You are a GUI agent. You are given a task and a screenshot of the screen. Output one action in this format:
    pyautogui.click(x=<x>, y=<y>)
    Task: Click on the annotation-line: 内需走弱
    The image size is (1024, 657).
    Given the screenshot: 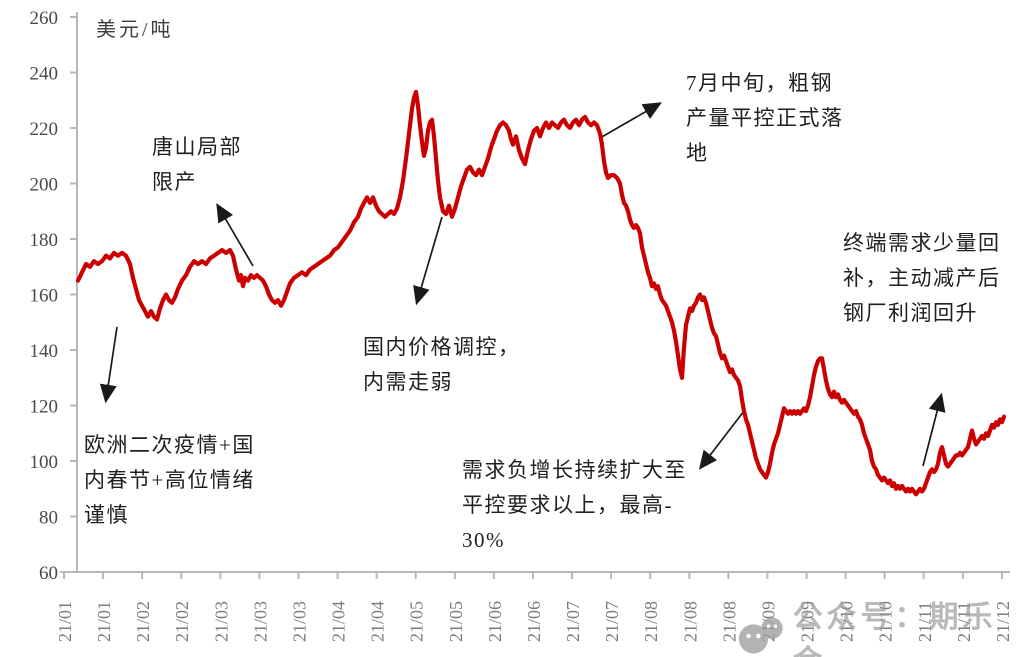 What is the action you would take?
    pyautogui.click(x=408, y=382)
    